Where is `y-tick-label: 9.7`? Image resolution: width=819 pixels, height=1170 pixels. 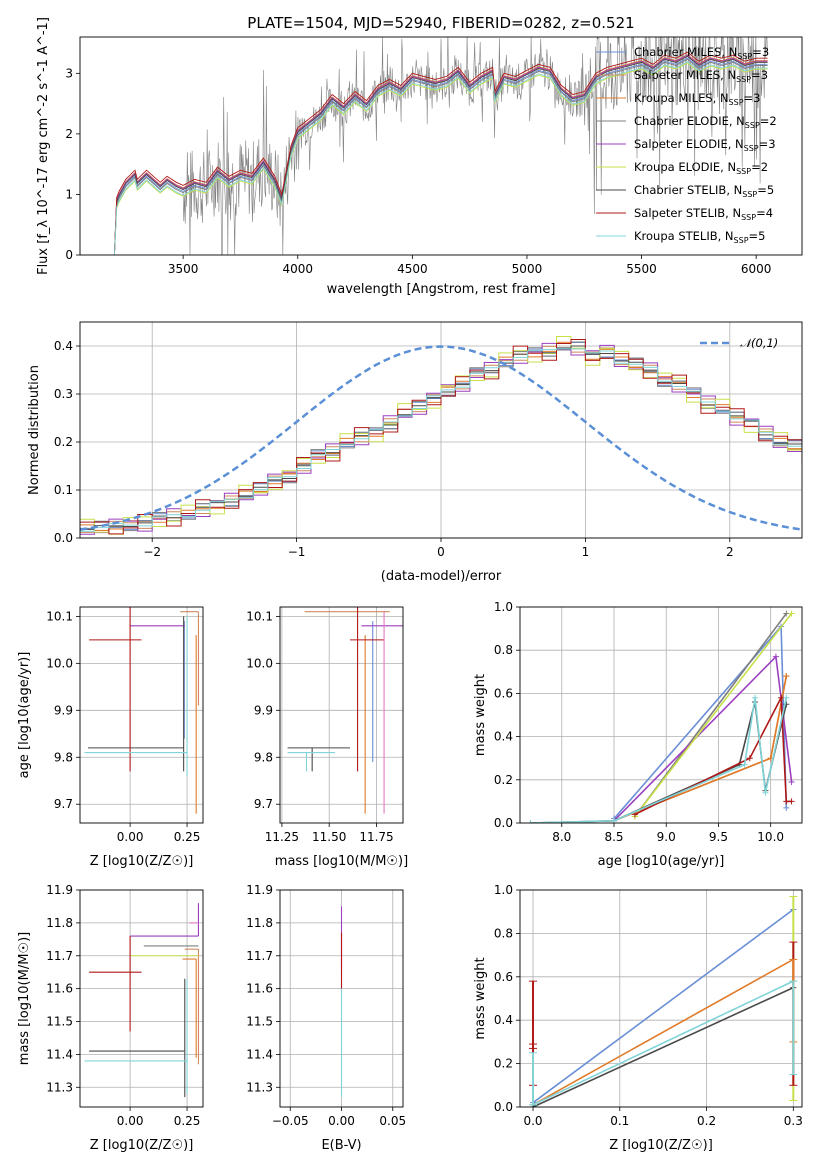 y-tick-label: 9.7 is located at coordinates (263, 804).